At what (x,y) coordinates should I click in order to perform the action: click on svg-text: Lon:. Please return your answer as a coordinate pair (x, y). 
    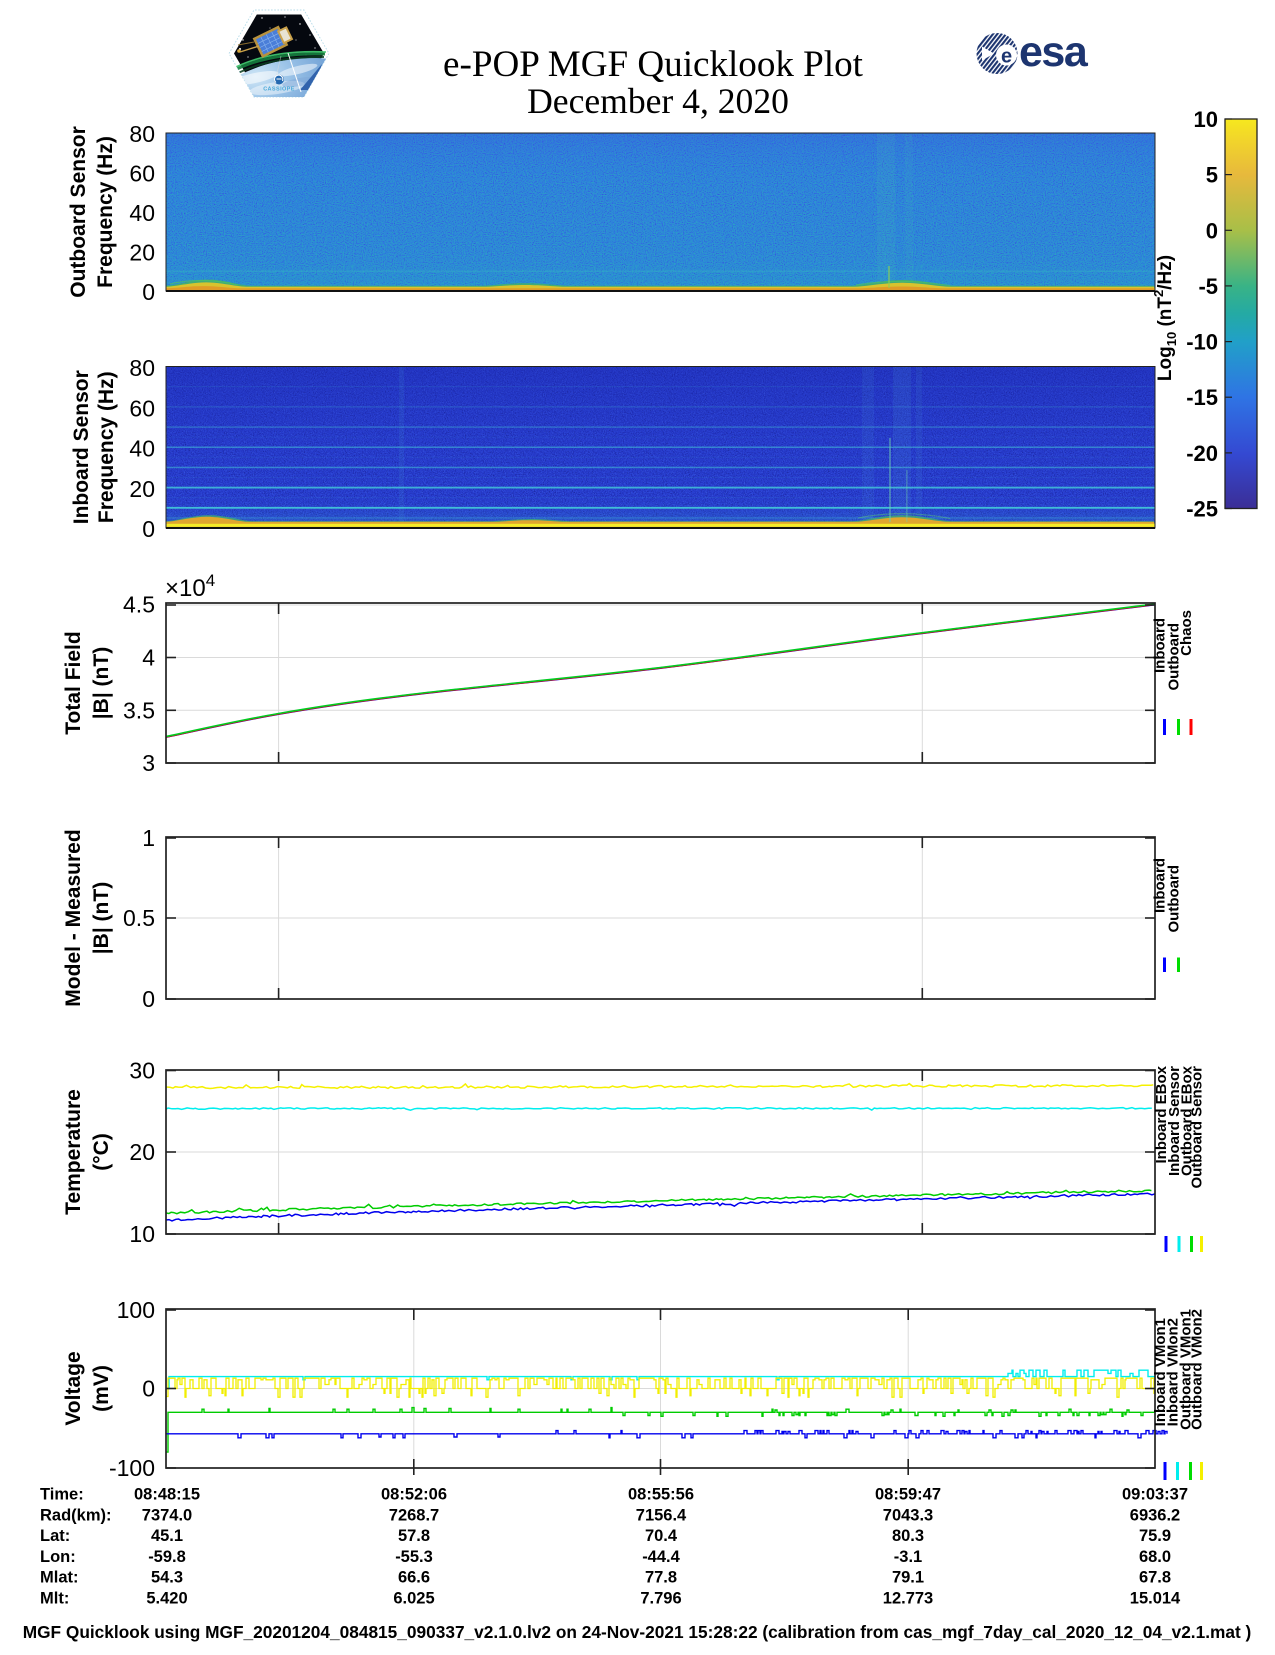
    Looking at the image, I should click on (58, 1557).